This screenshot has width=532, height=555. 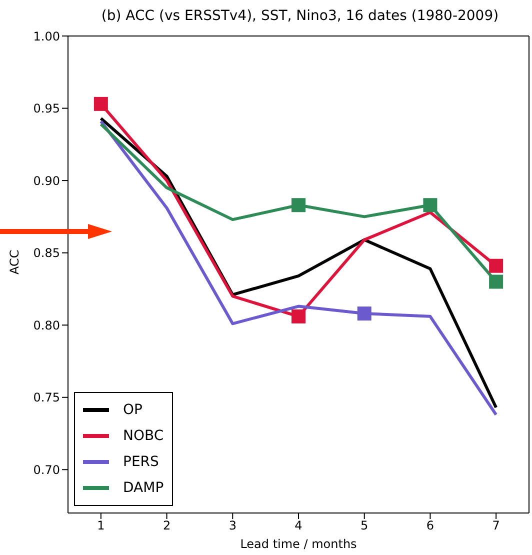 I want to click on y-tick-label: 0.95, so click(x=46, y=109).